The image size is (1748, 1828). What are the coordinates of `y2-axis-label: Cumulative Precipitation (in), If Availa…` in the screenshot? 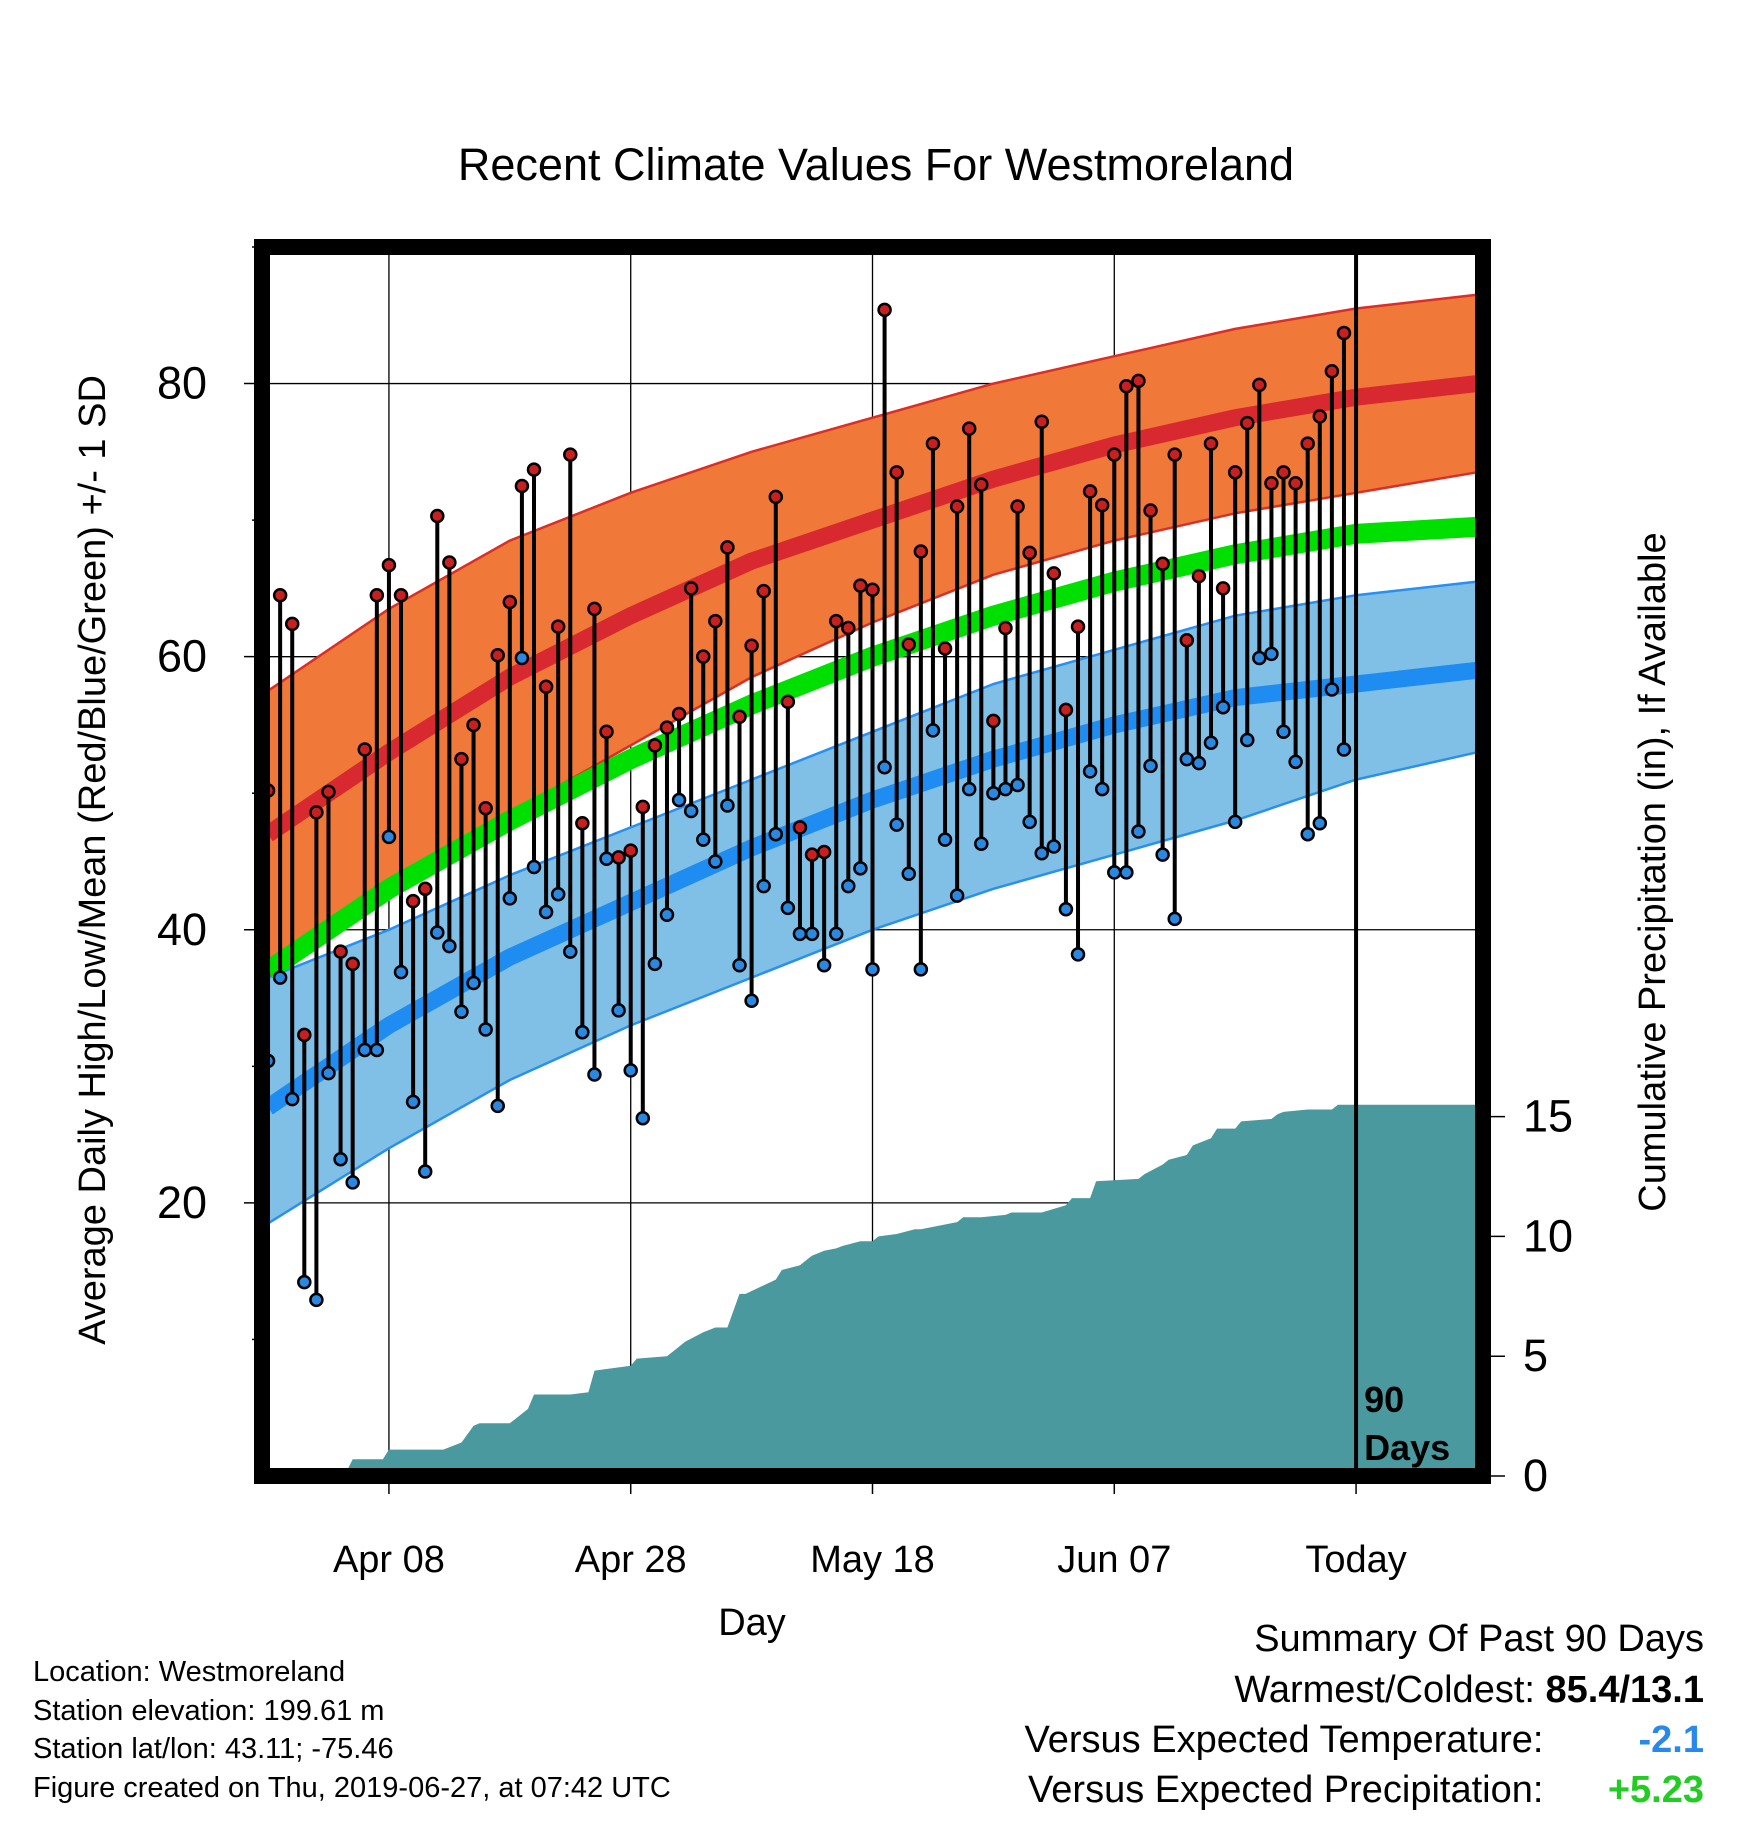 It's located at (1653, 871).